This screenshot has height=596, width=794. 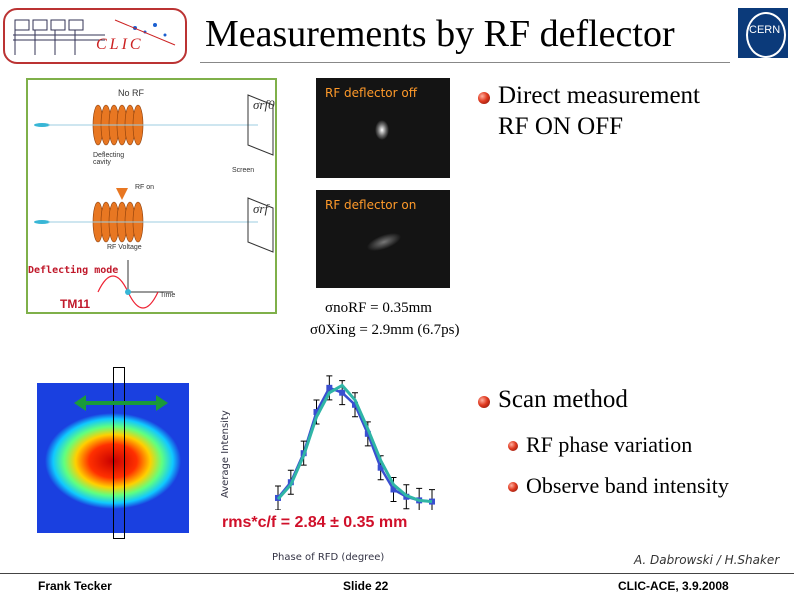 What do you see at coordinates (371, 93) in the screenshot?
I see `rf-off-label: RF deflector off` at bounding box center [371, 93].